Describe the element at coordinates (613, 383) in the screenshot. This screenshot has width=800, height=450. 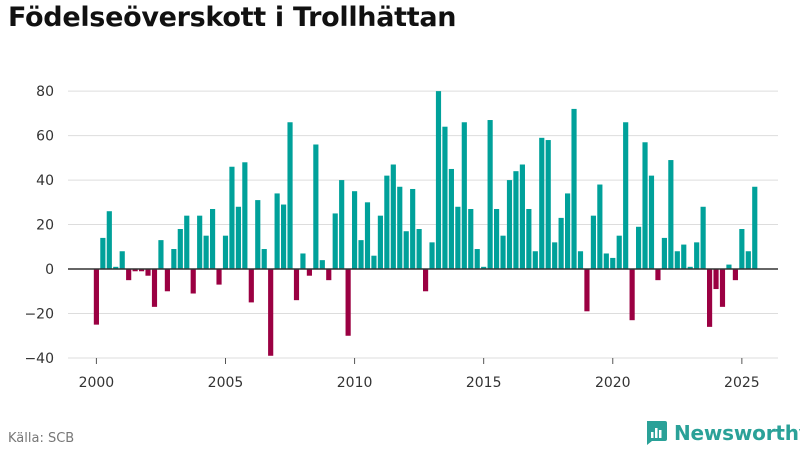
I see `x-tick-label: 2020` at that location.